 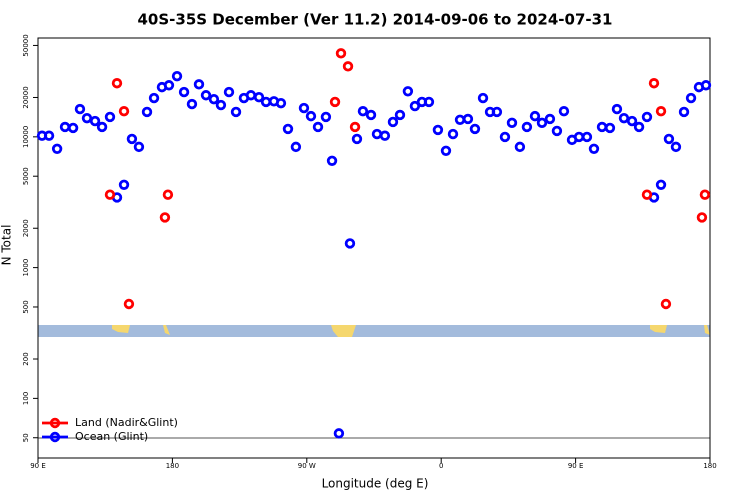 What do you see at coordinates (576, 466) in the screenshot?
I see `x-tick-label: 90 E` at bounding box center [576, 466].